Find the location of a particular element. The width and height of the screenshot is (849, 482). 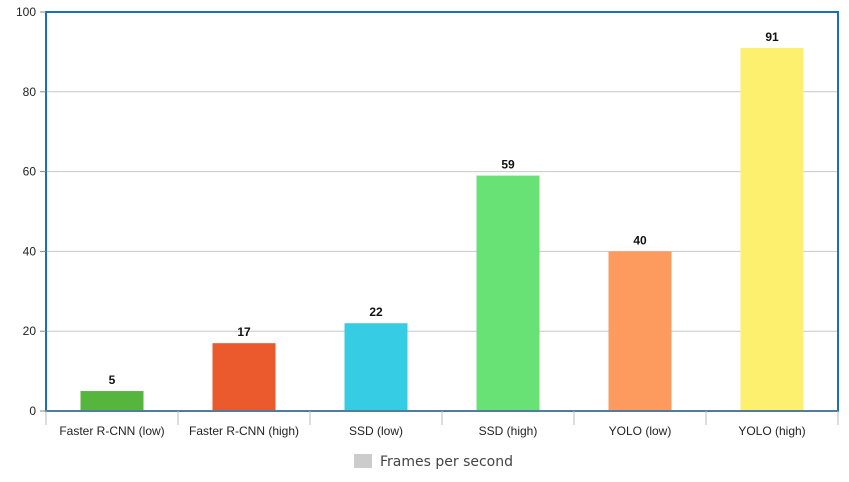

legend: Frames per second is located at coordinates (433, 462).